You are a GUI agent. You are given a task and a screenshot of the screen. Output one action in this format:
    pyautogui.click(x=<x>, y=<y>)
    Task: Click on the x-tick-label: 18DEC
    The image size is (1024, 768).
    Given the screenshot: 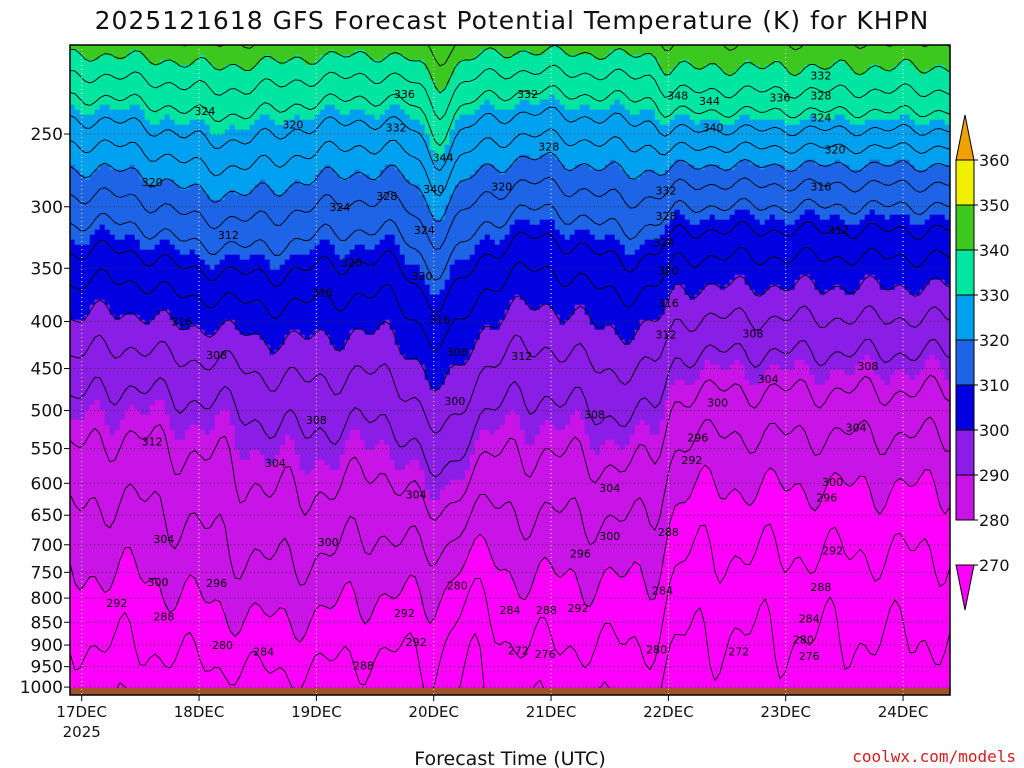 What is the action you would take?
    pyautogui.click(x=199, y=712)
    